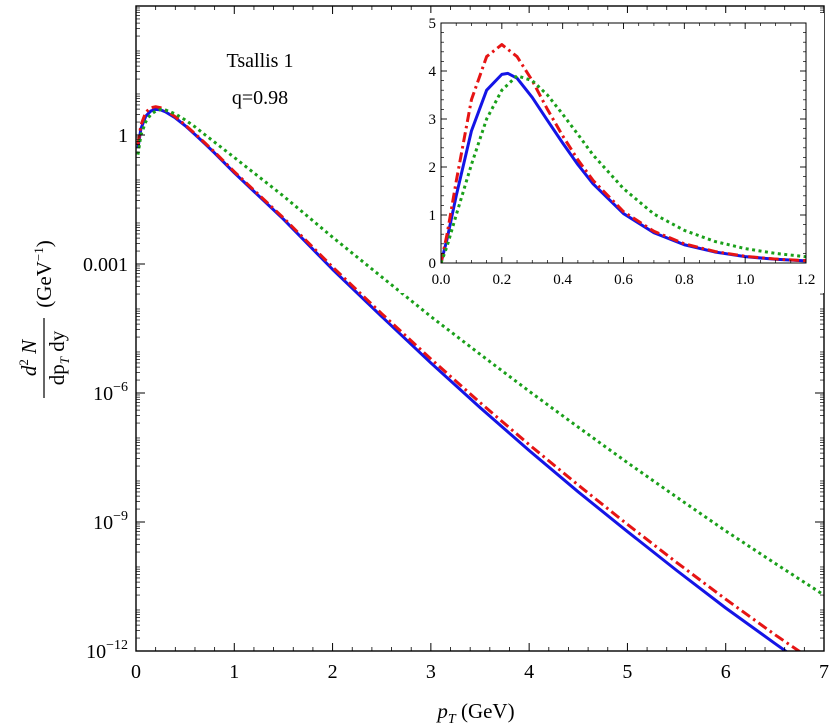 The width and height of the screenshot is (830, 728). I want to click on inset-series-group, so click(623, 153).